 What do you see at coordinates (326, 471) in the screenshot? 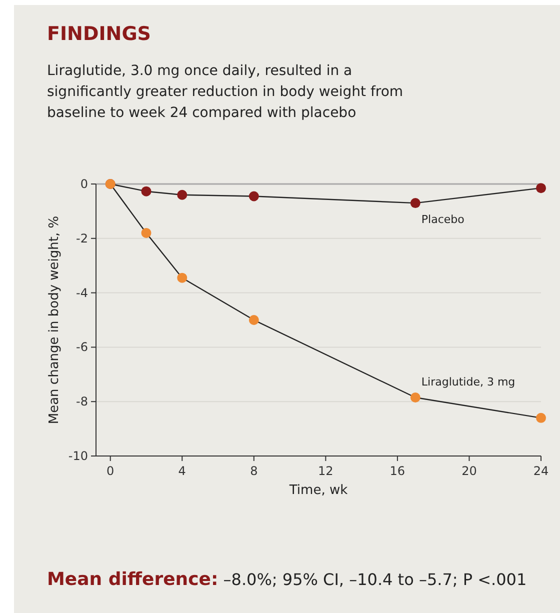
I see `x-tick-label: 12` at bounding box center [326, 471].